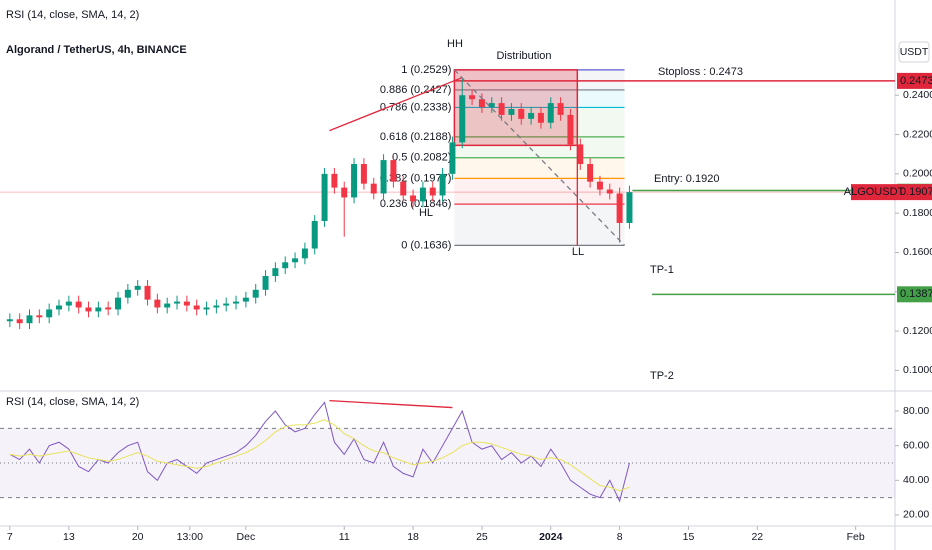  What do you see at coordinates (426, 213) in the screenshot?
I see `annotation: HL` at bounding box center [426, 213].